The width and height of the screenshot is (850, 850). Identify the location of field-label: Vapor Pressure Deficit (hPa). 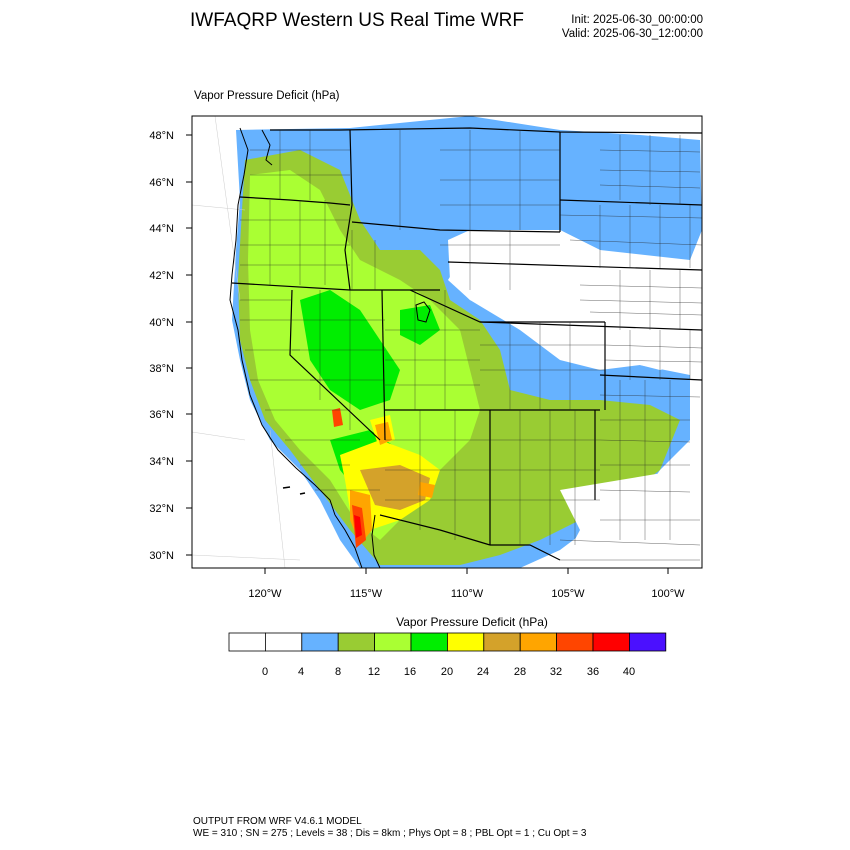
(267, 96).